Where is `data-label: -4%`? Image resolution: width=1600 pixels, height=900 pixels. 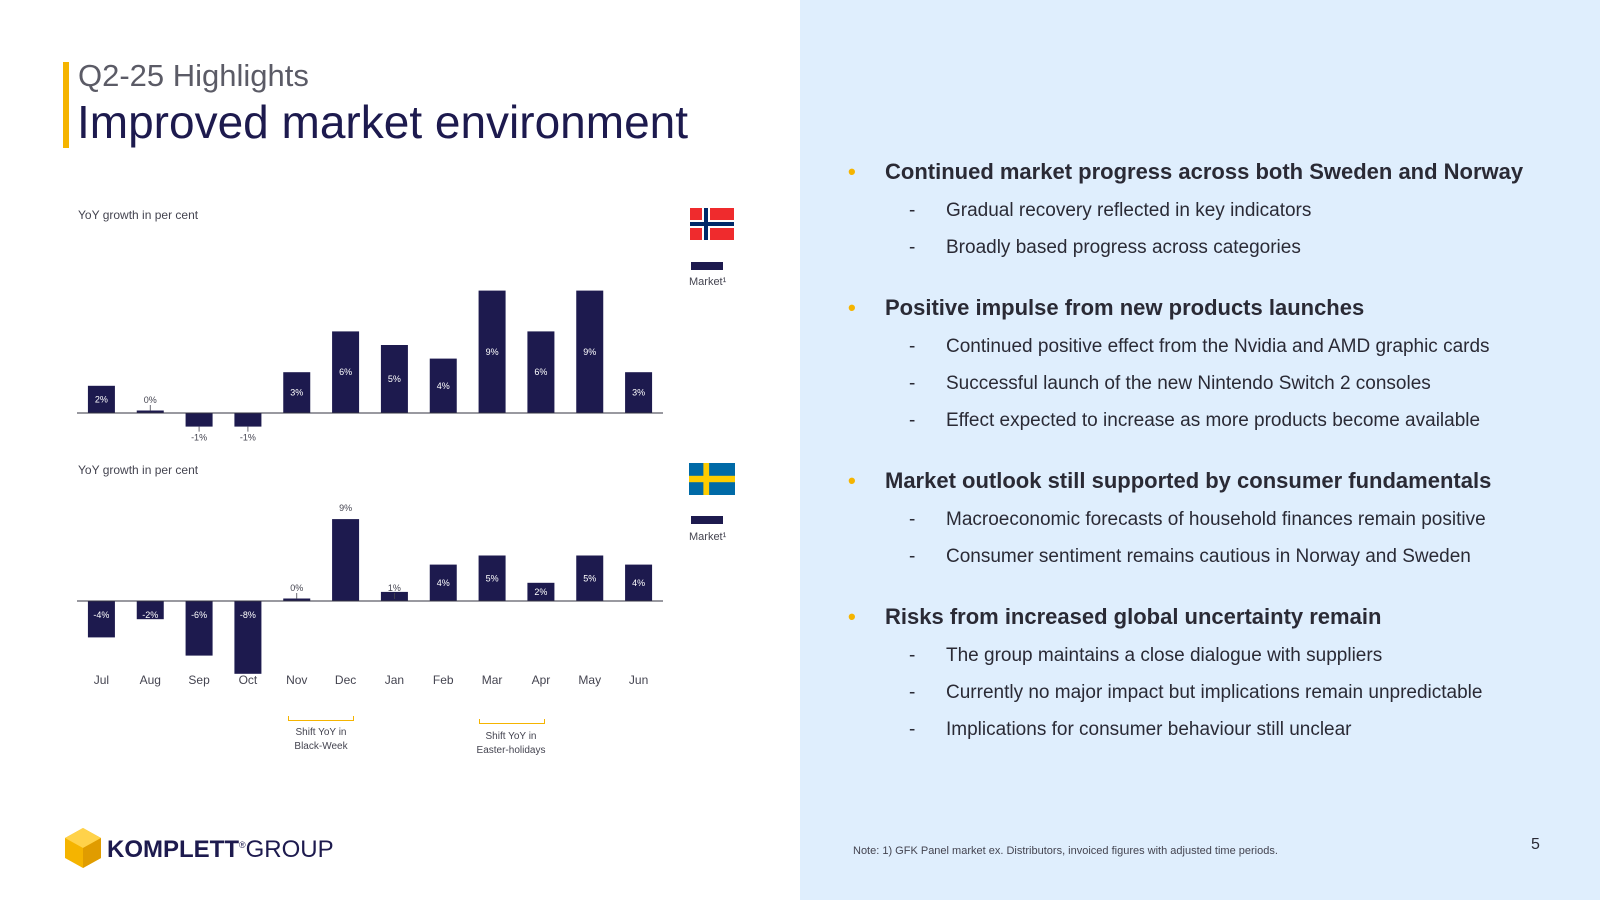
data-label: -4% is located at coordinates (101, 615).